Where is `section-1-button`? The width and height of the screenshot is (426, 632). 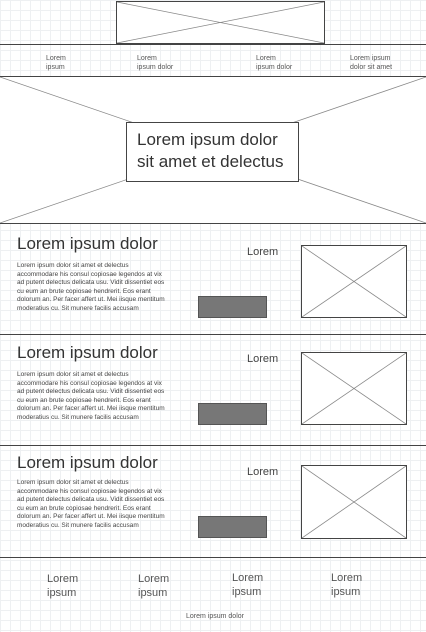 section-1-button is located at coordinates (232, 307).